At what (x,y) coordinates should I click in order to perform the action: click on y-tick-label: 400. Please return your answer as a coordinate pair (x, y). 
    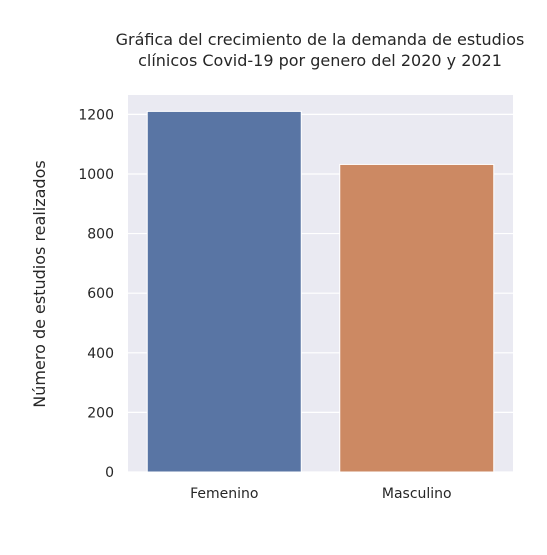
    Looking at the image, I should click on (100, 354).